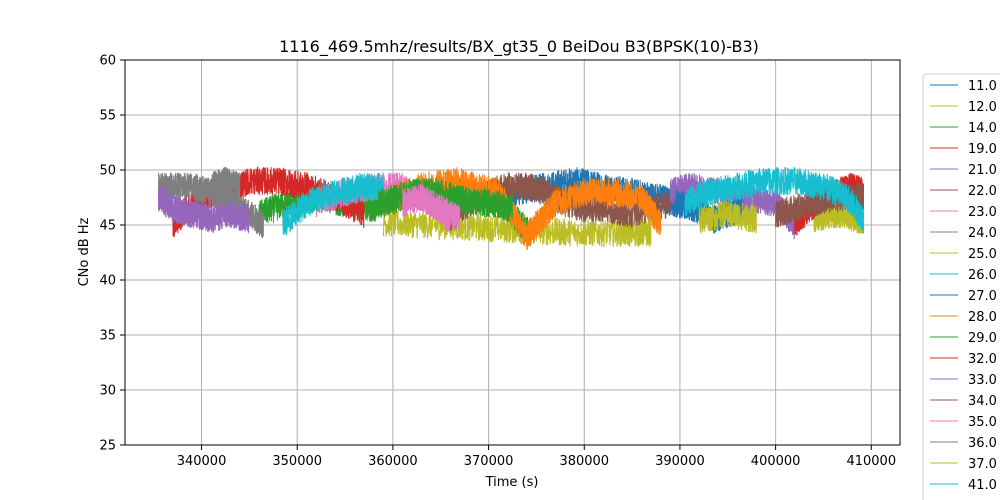  What do you see at coordinates (982, 212) in the screenshot?
I see `legend-label-23.0: 23.0` at bounding box center [982, 212].